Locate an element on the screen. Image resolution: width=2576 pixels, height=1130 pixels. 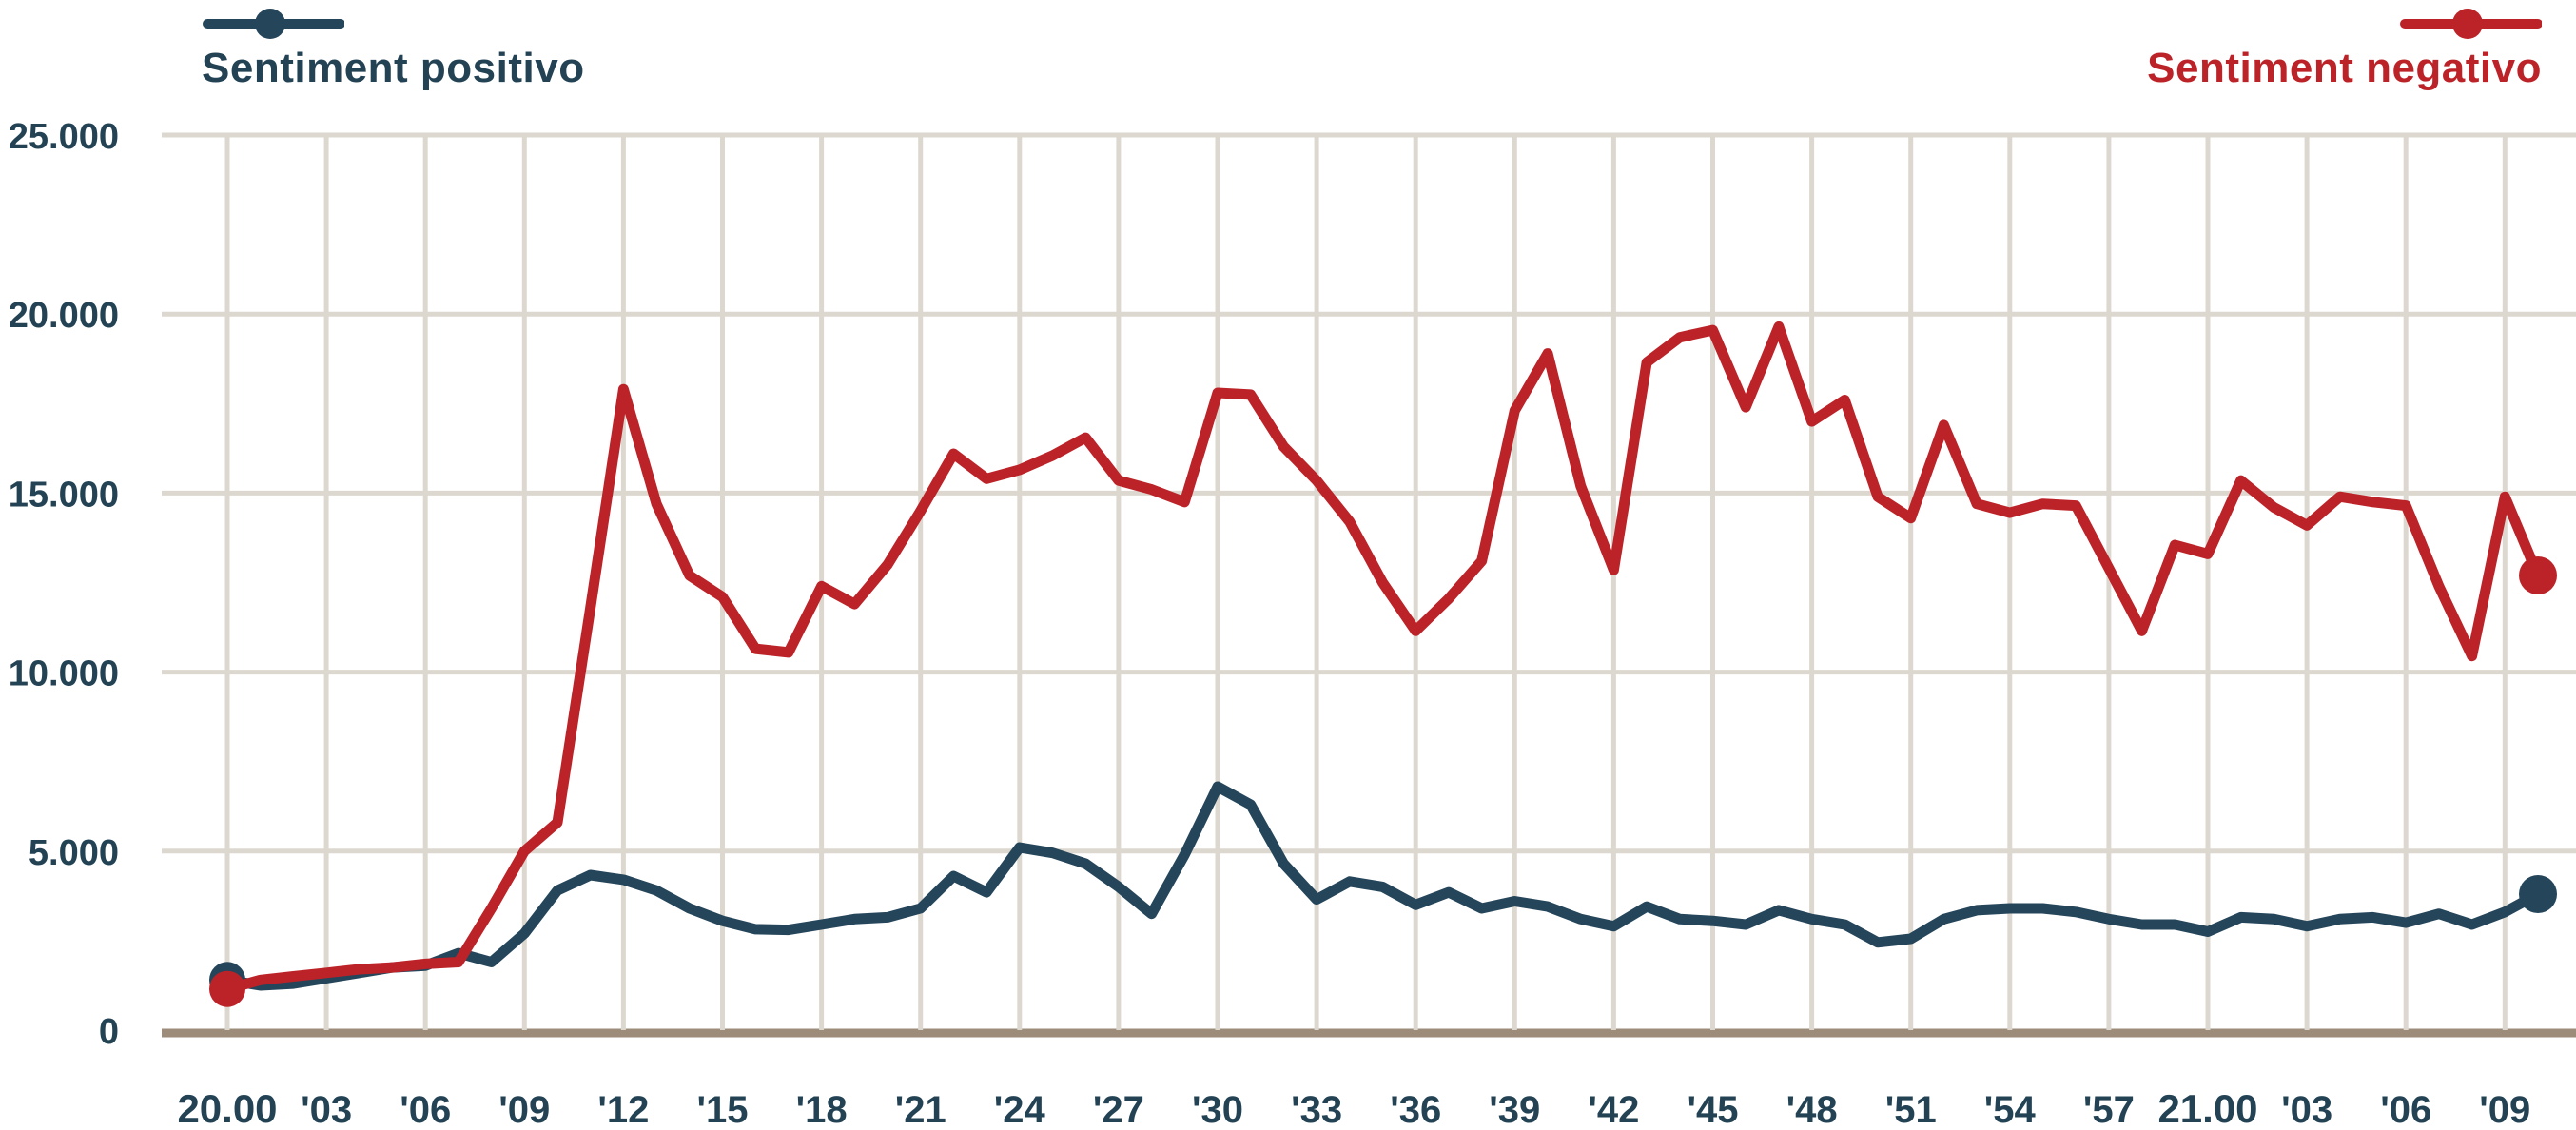
legend-negative-label: Sentiment negativo is located at coordinates (2345, 68).